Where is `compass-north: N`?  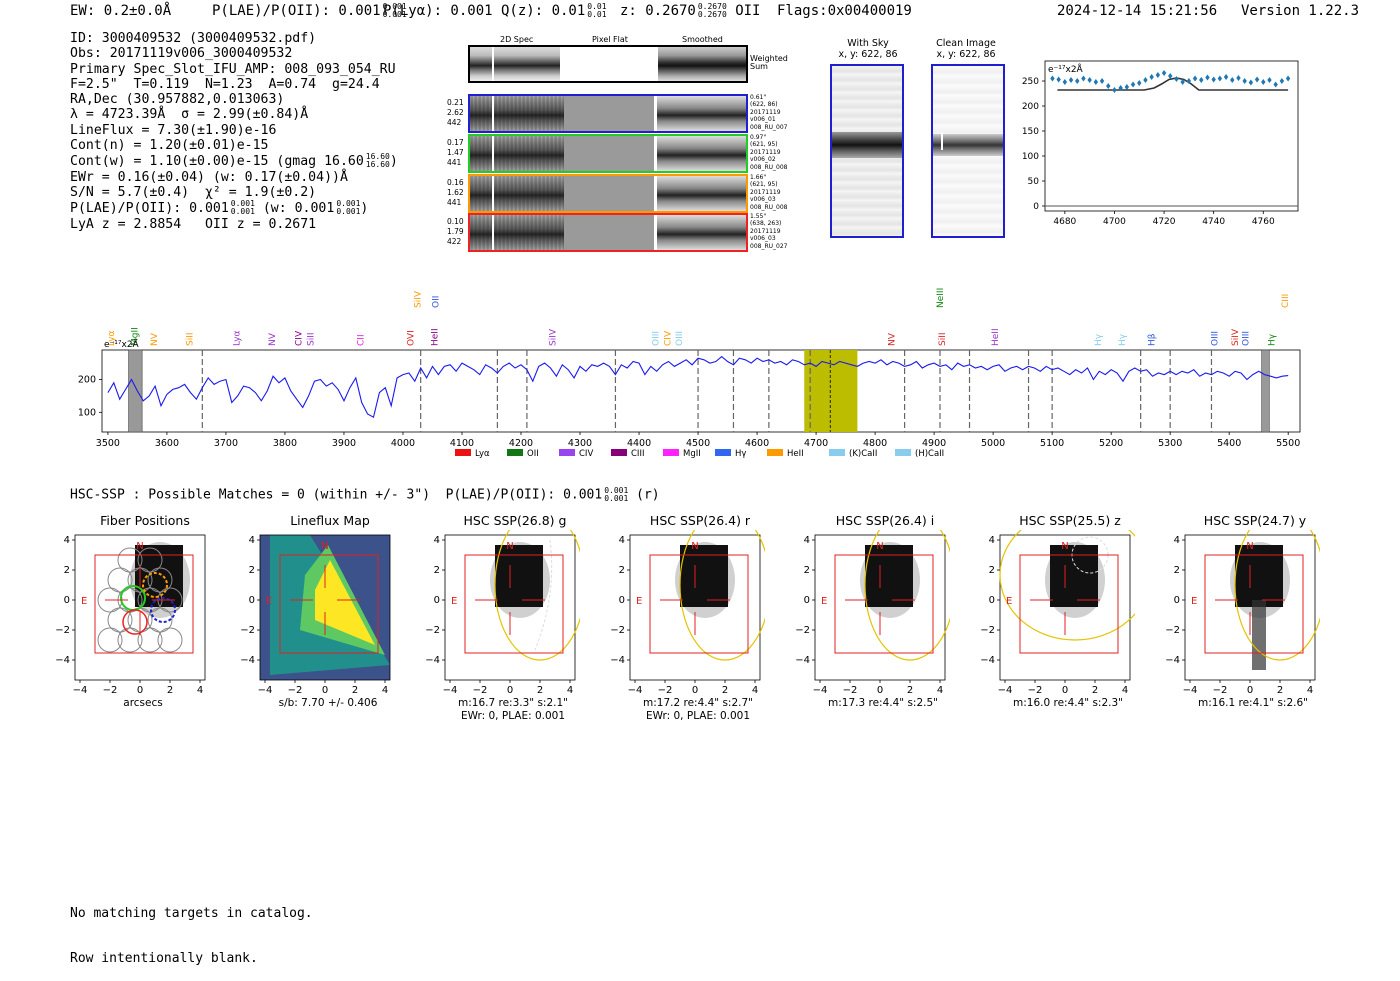
compass-north: N is located at coordinates (1064, 546).